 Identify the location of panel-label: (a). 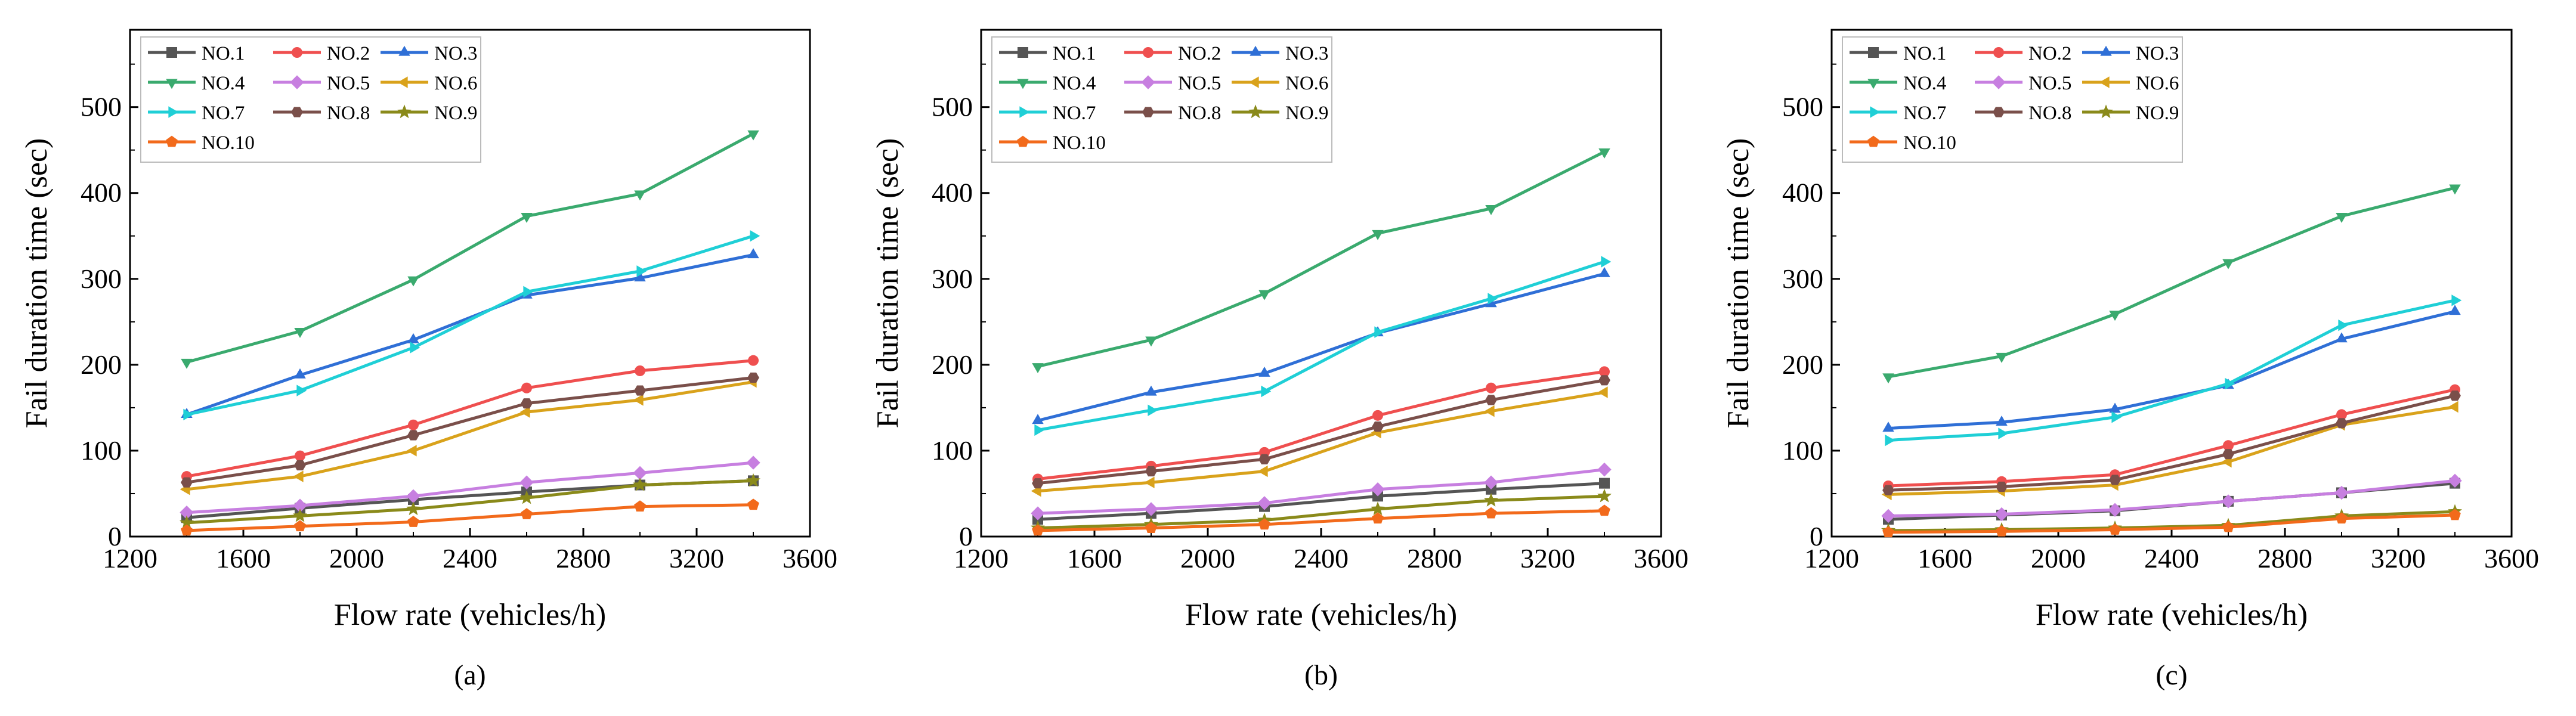
(469, 675).